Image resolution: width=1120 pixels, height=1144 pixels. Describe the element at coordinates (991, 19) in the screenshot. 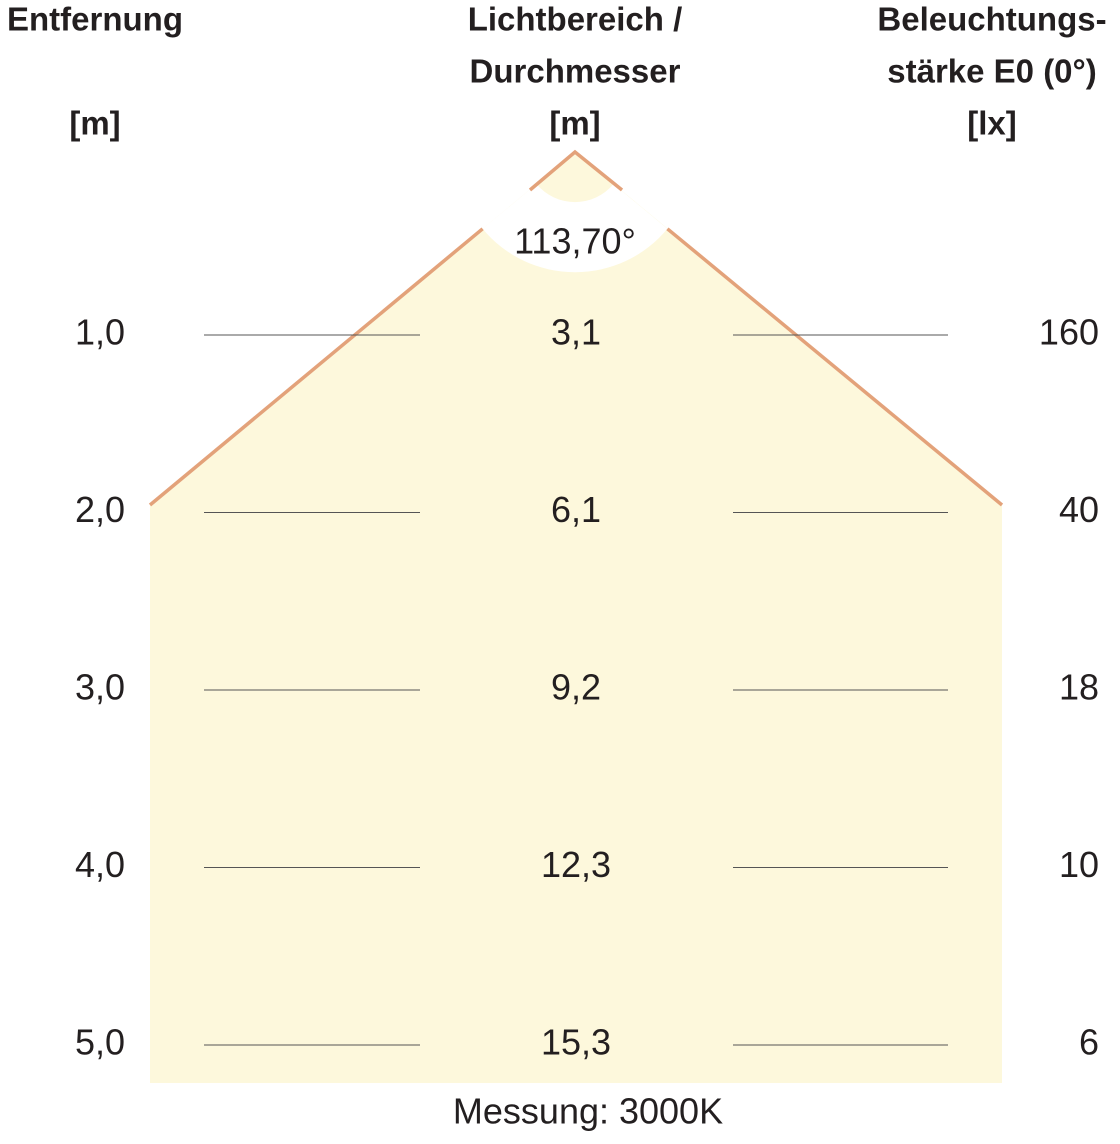

I see `header-illuminance: Beleuchtungs-` at that location.